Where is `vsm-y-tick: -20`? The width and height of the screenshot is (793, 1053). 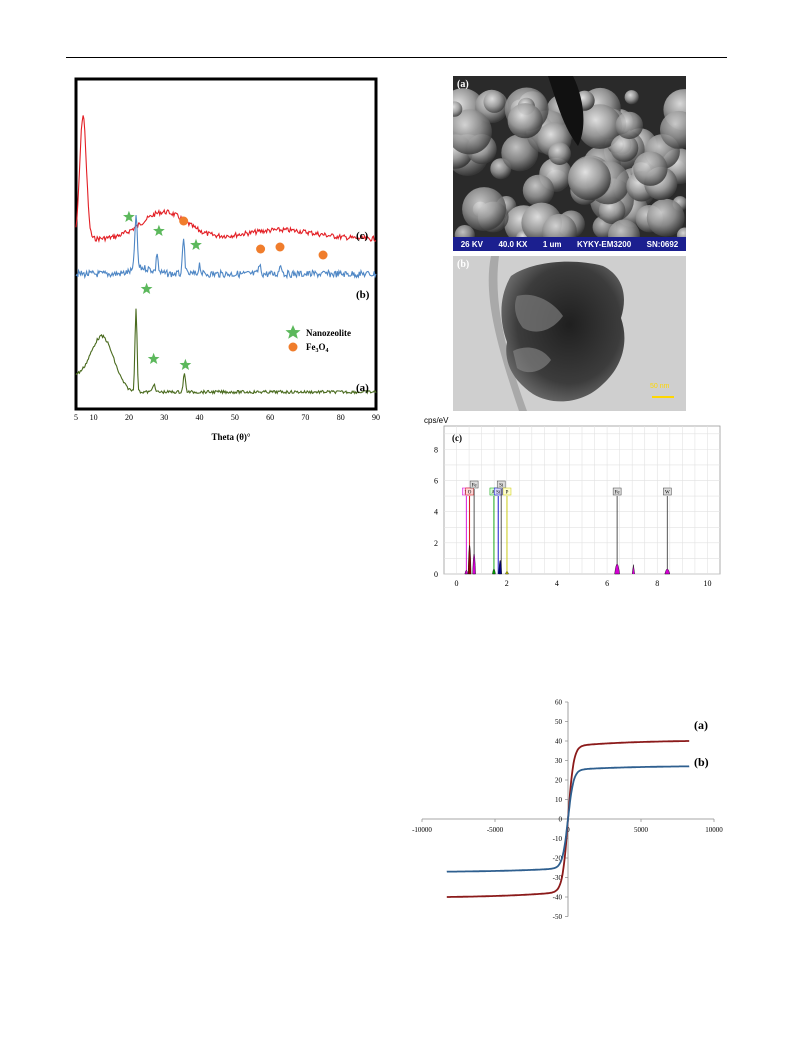 vsm-y-tick: -20 is located at coordinates (558, 859).